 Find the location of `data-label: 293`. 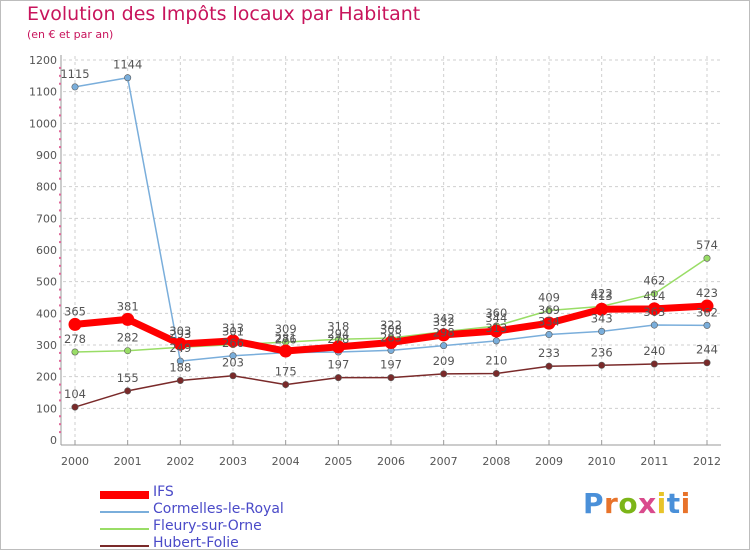

data-label: 293 is located at coordinates (180, 334).